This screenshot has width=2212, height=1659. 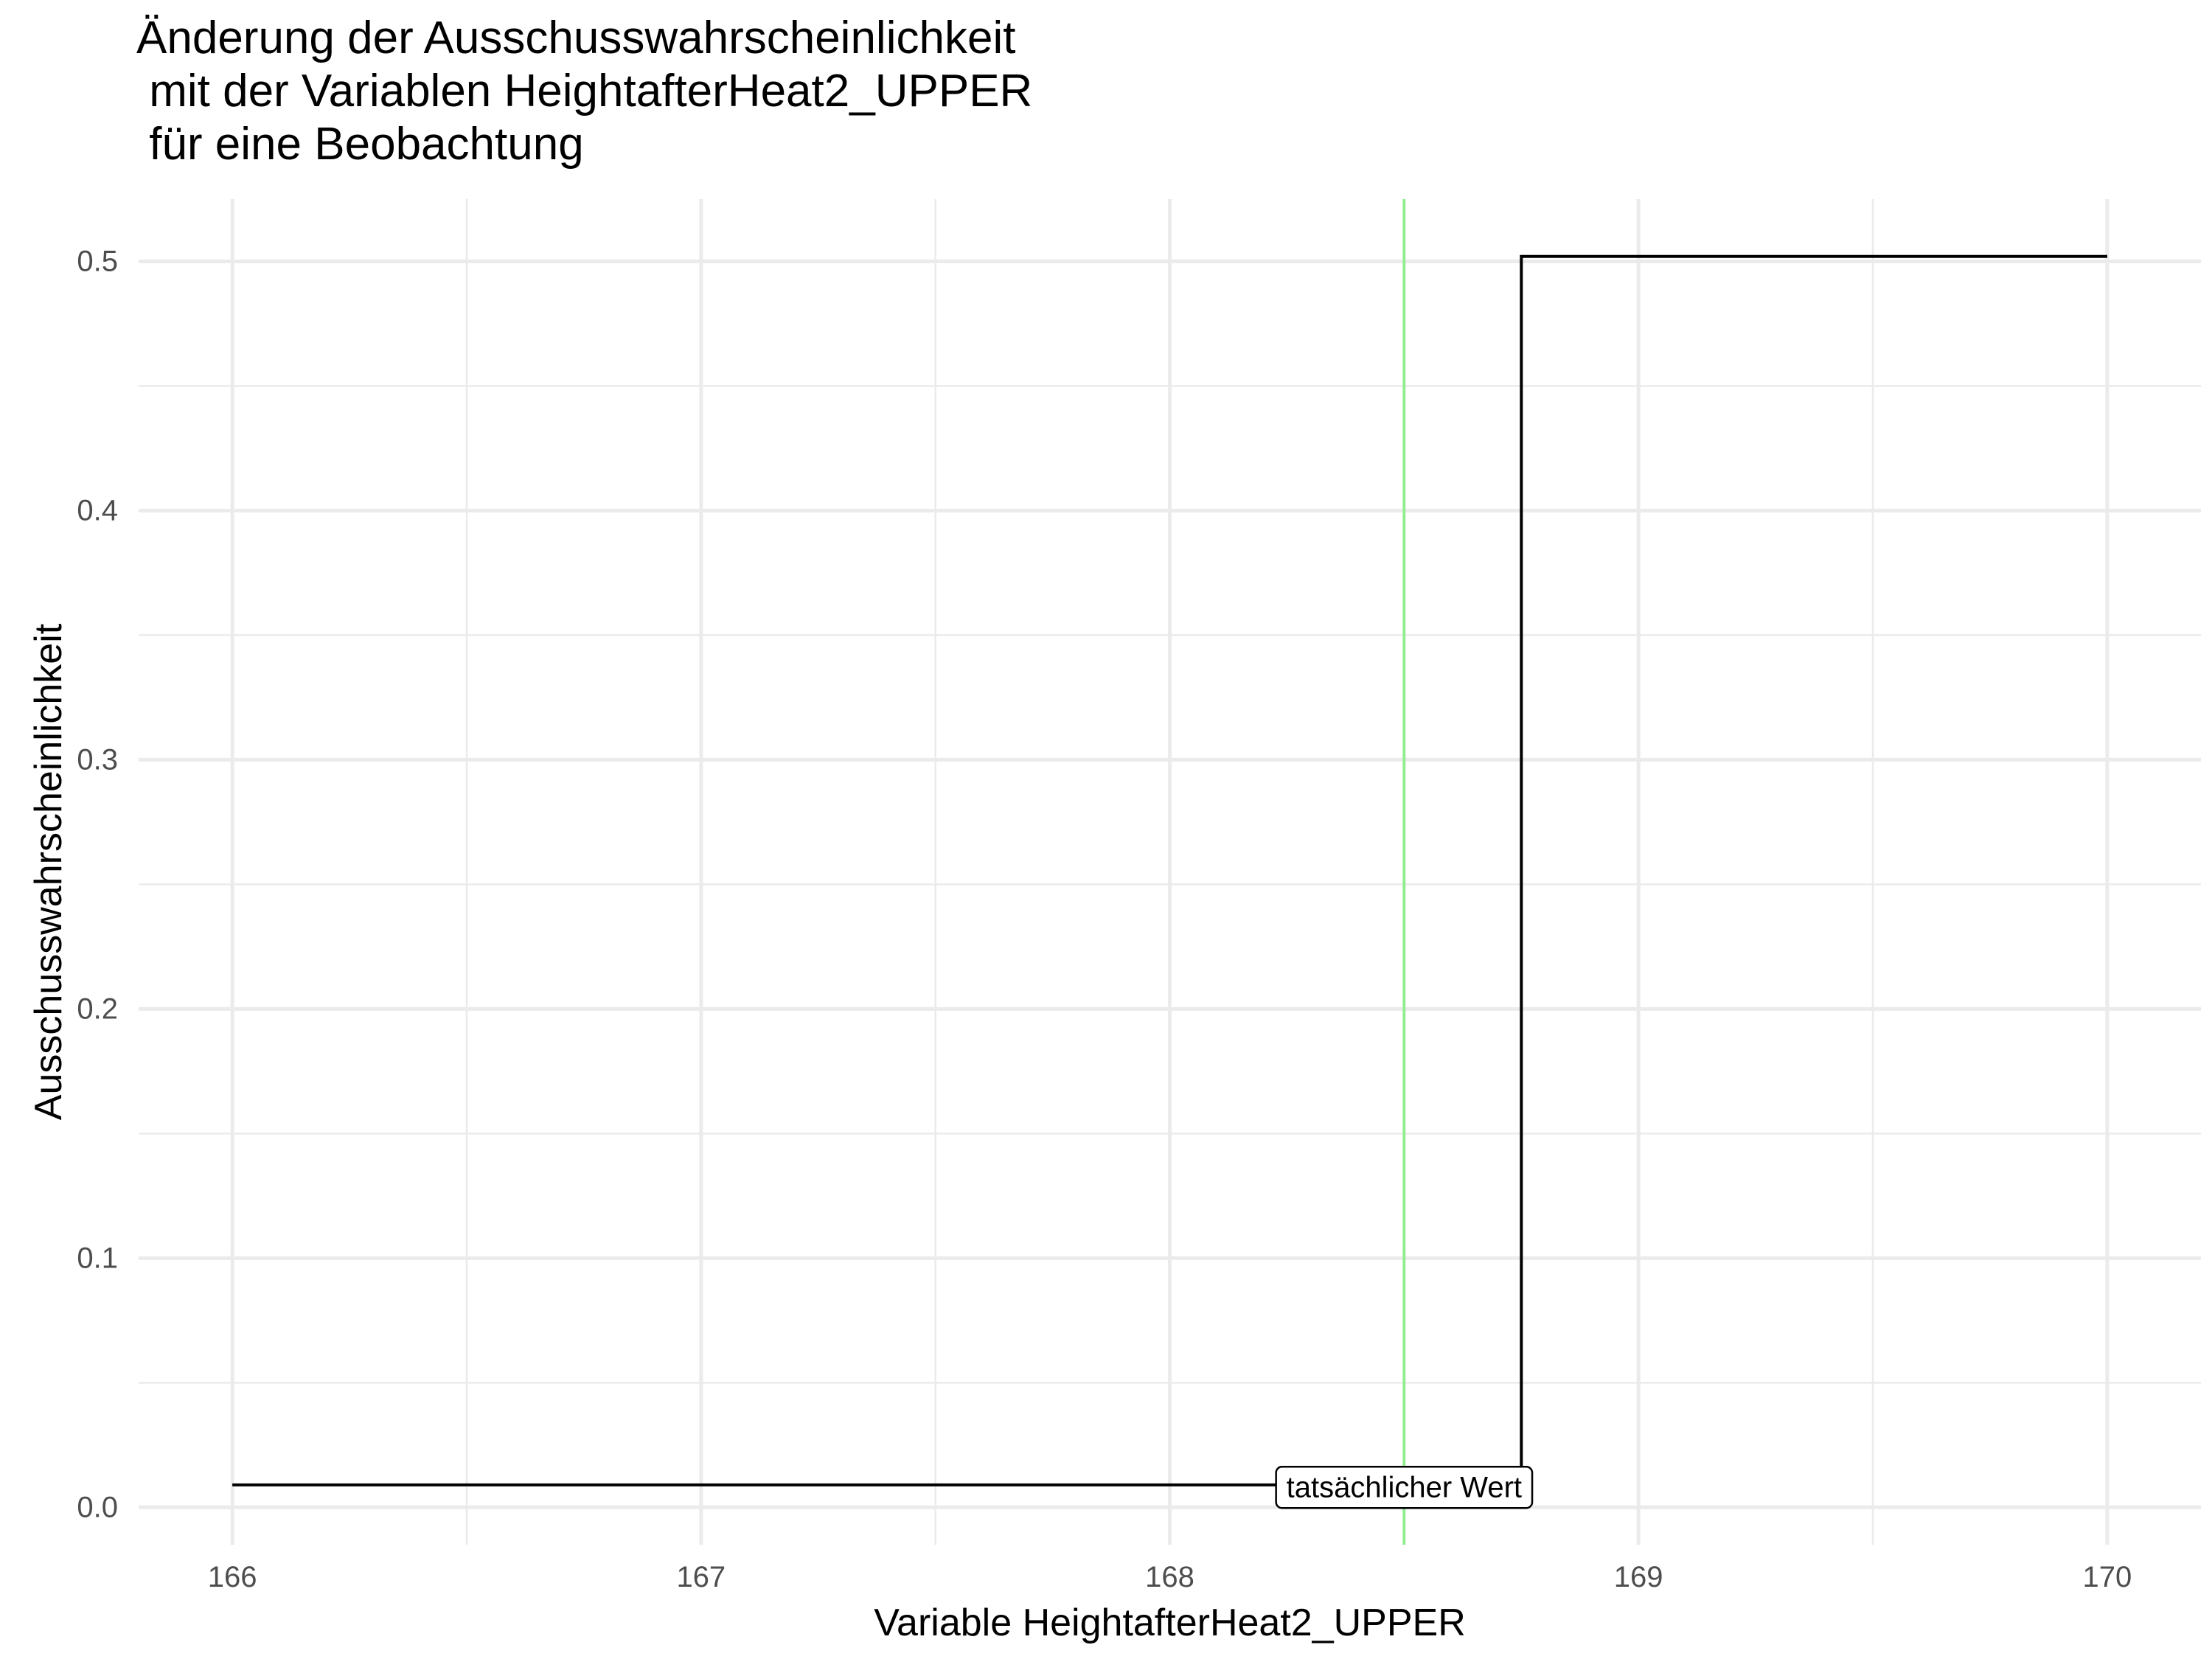 I want to click on annotation-label: tatsächlicher Wert, so click(x=1404, y=1487).